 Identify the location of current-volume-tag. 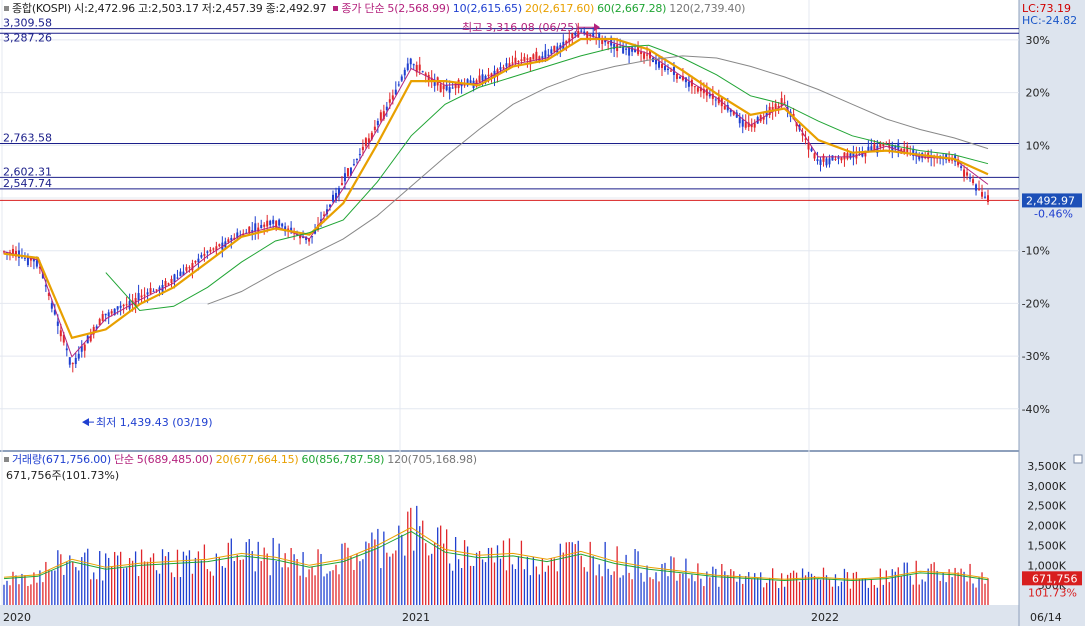
(1052, 578).